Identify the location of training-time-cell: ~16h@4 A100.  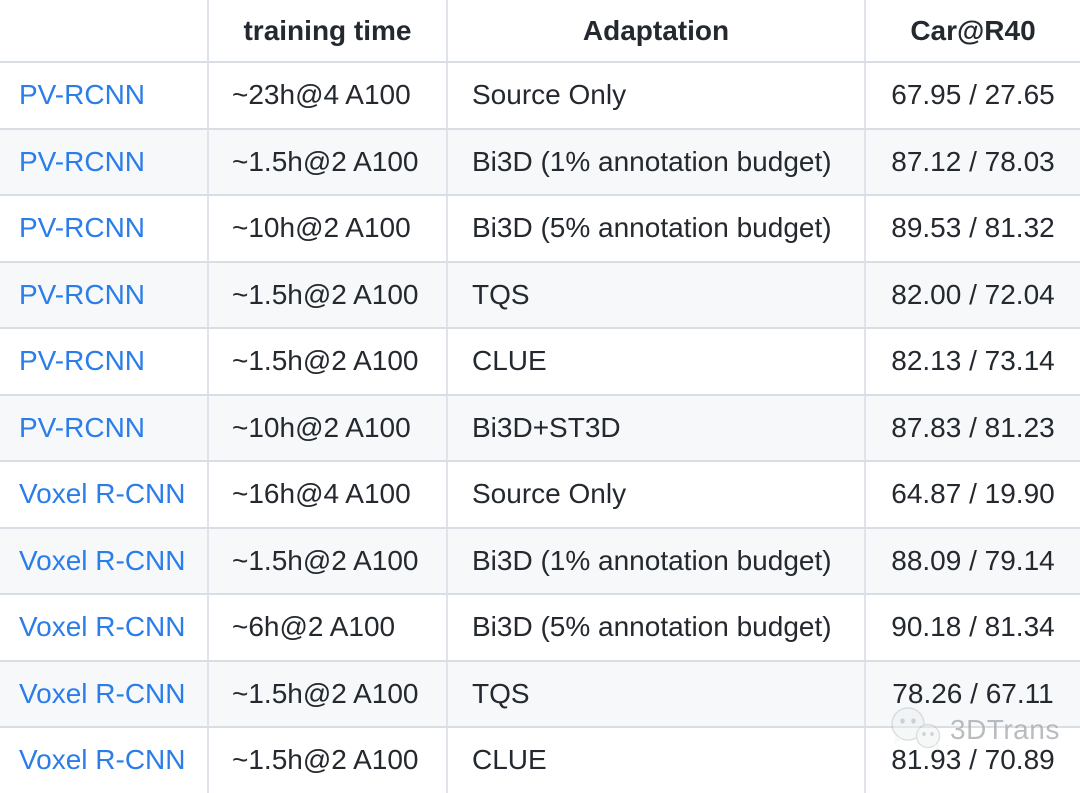
(328, 495).